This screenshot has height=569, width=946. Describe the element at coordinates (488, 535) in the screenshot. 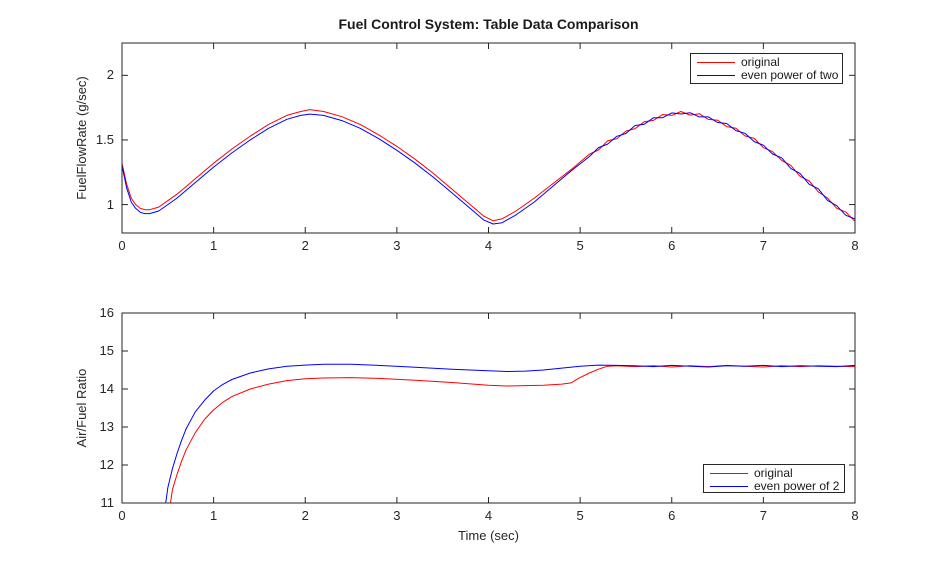

I see `x-axis-label: Time (sec)` at that location.